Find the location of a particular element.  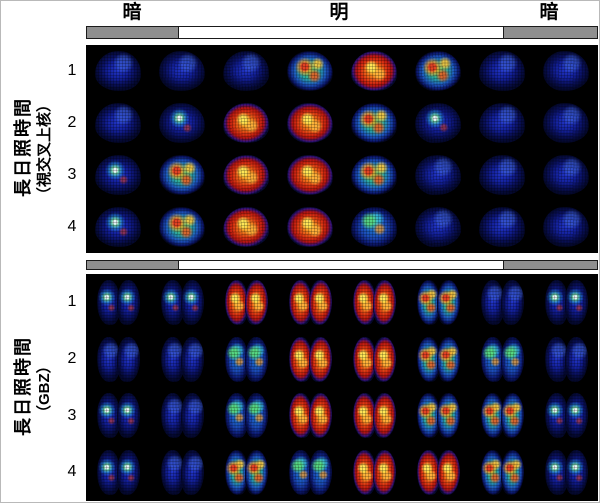

light-dark-bar-top is located at coordinates (342, 32).